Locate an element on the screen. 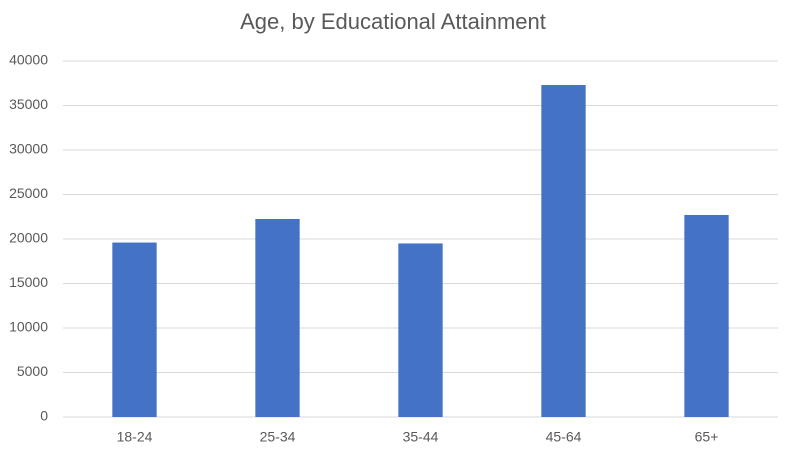 The width and height of the screenshot is (786, 453). chart-title: Age, by Educational Attainment is located at coordinates (393, 21).